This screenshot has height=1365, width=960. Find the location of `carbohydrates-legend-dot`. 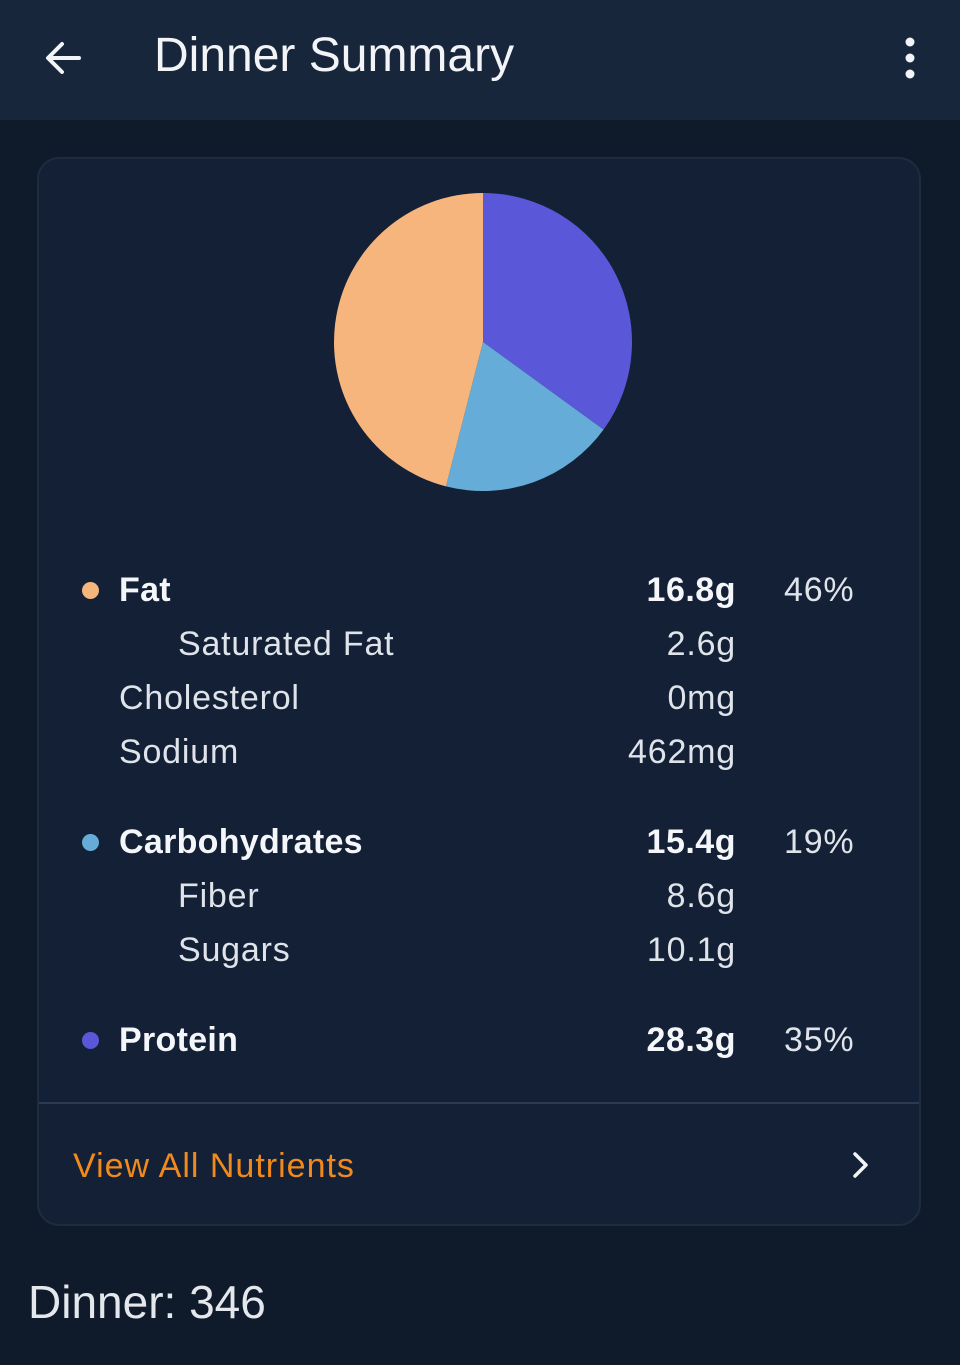

carbohydrates-legend-dot is located at coordinates (90, 842).